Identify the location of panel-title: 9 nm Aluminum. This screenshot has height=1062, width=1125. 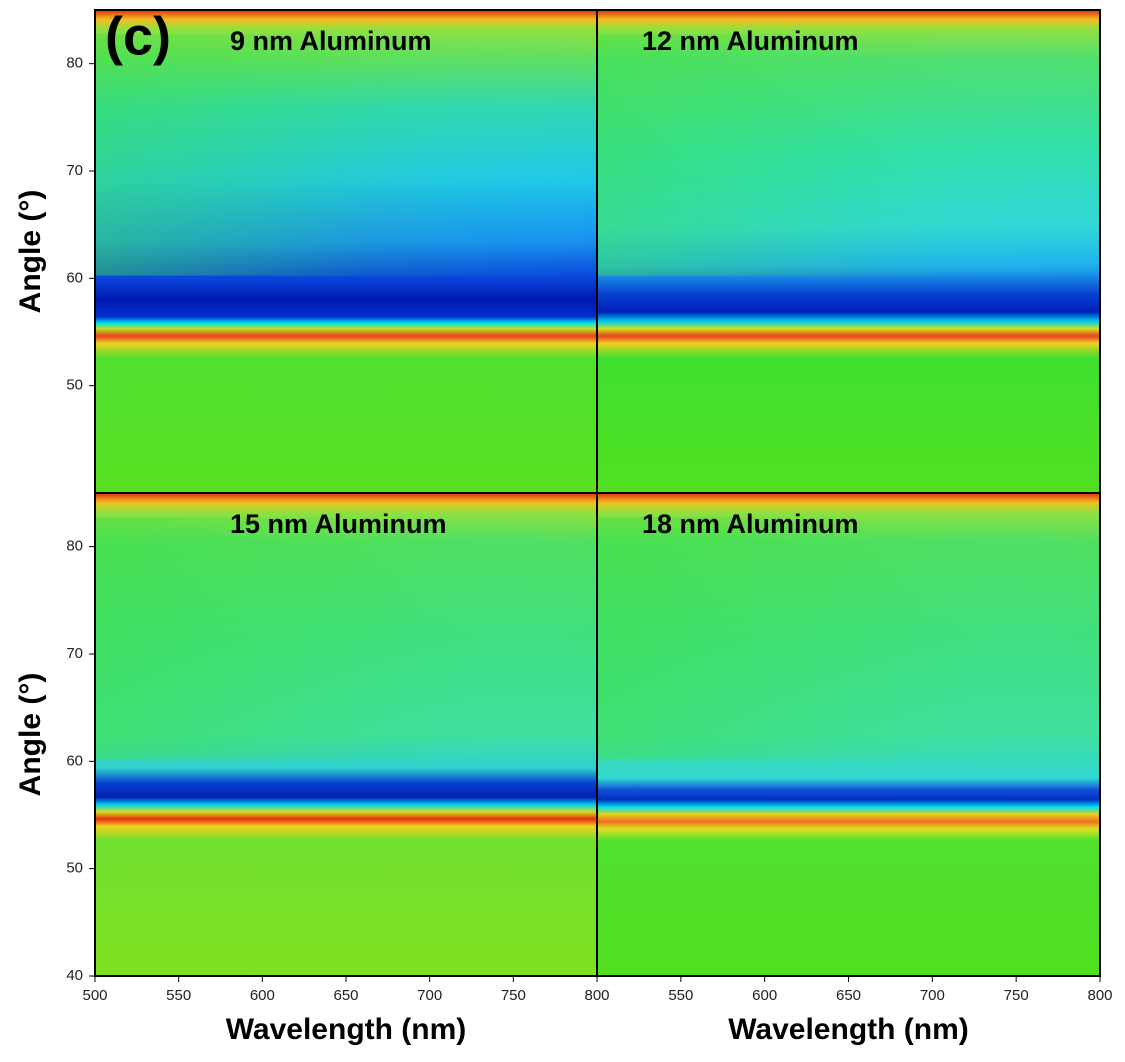
(331, 41).